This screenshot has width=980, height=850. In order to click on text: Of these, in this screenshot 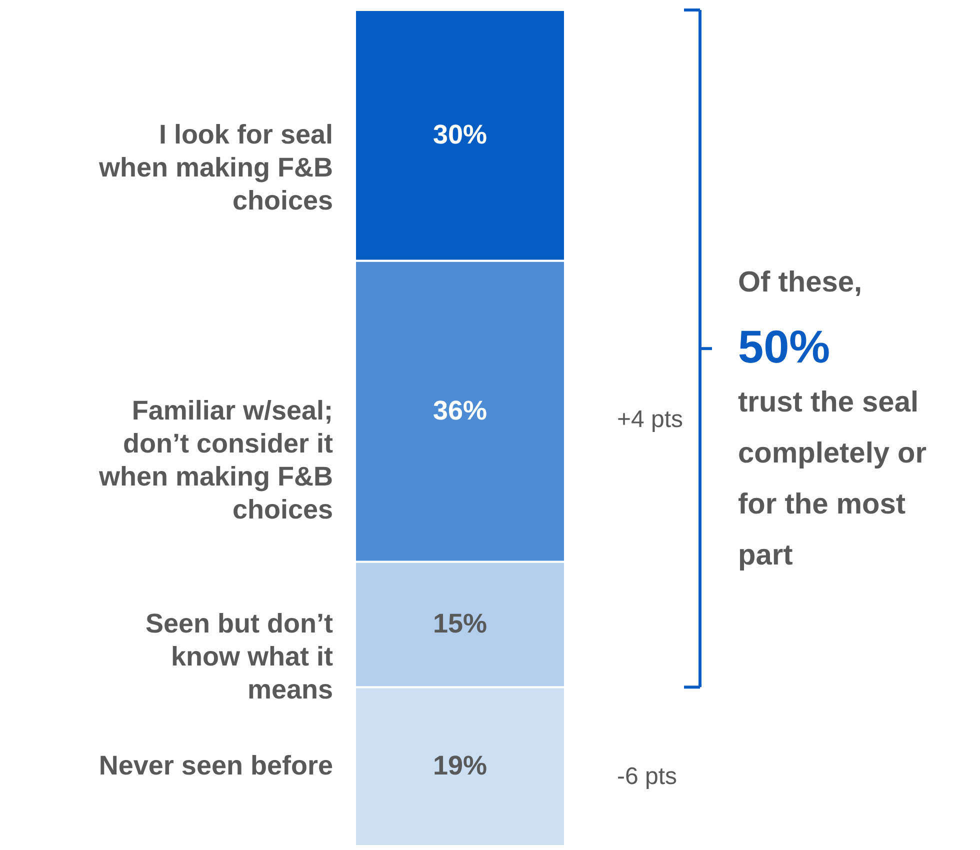, I will do `click(800, 282)`.